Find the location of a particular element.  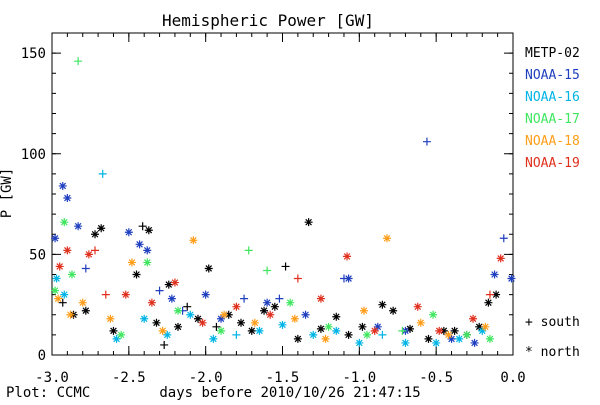

legend-entry: METP-02 is located at coordinates (552, 53).